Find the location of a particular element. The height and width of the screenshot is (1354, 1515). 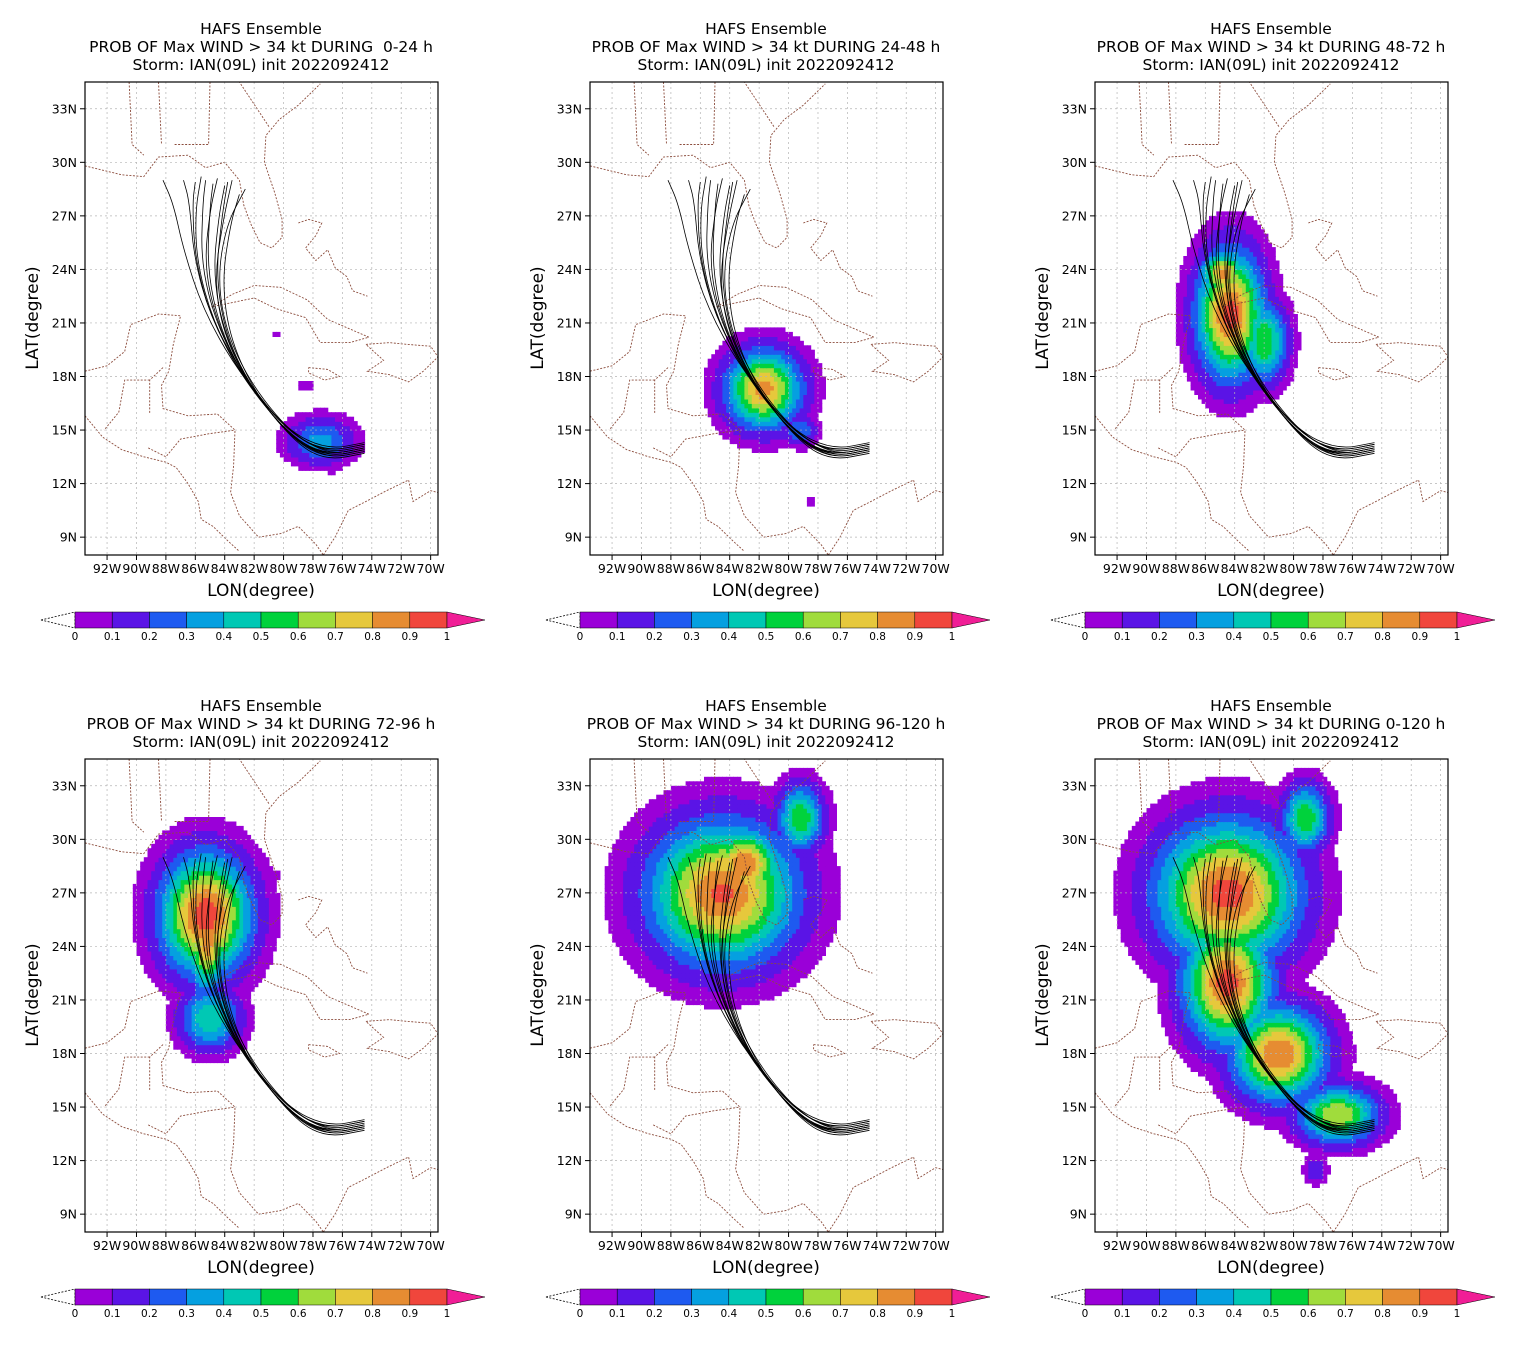

colorbar-tick-label: 0.1 is located at coordinates (112, 637).